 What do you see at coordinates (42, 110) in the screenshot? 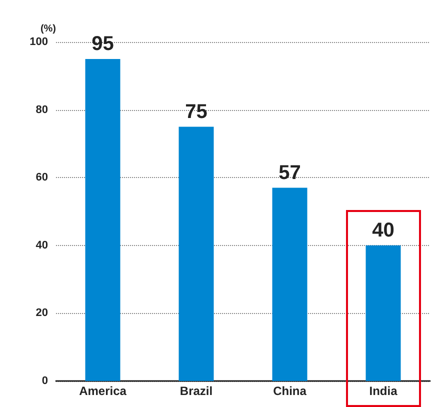
I see `y-tick-label: 80` at bounding box center [42, 110].